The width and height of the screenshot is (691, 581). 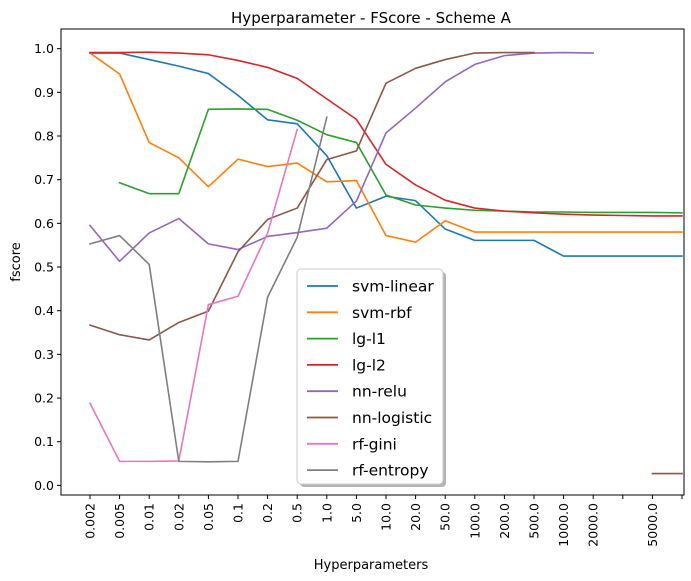 I want to click on y-tick-label: 0.4, so click(x=44, y=310).